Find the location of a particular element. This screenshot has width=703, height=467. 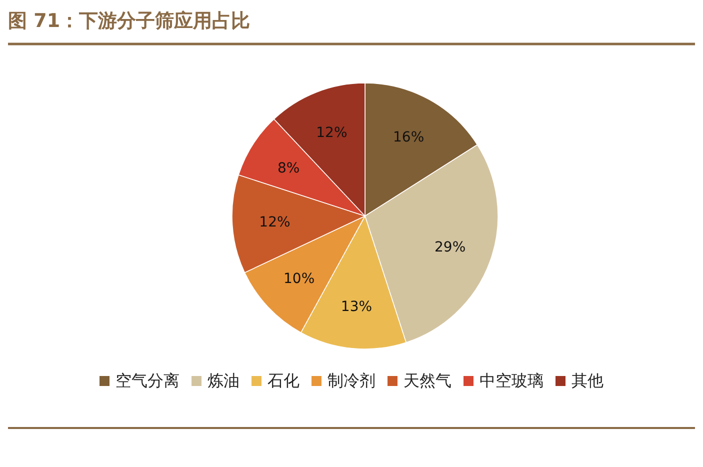

legend-label: 石化 is located at coordinates (284, 380).